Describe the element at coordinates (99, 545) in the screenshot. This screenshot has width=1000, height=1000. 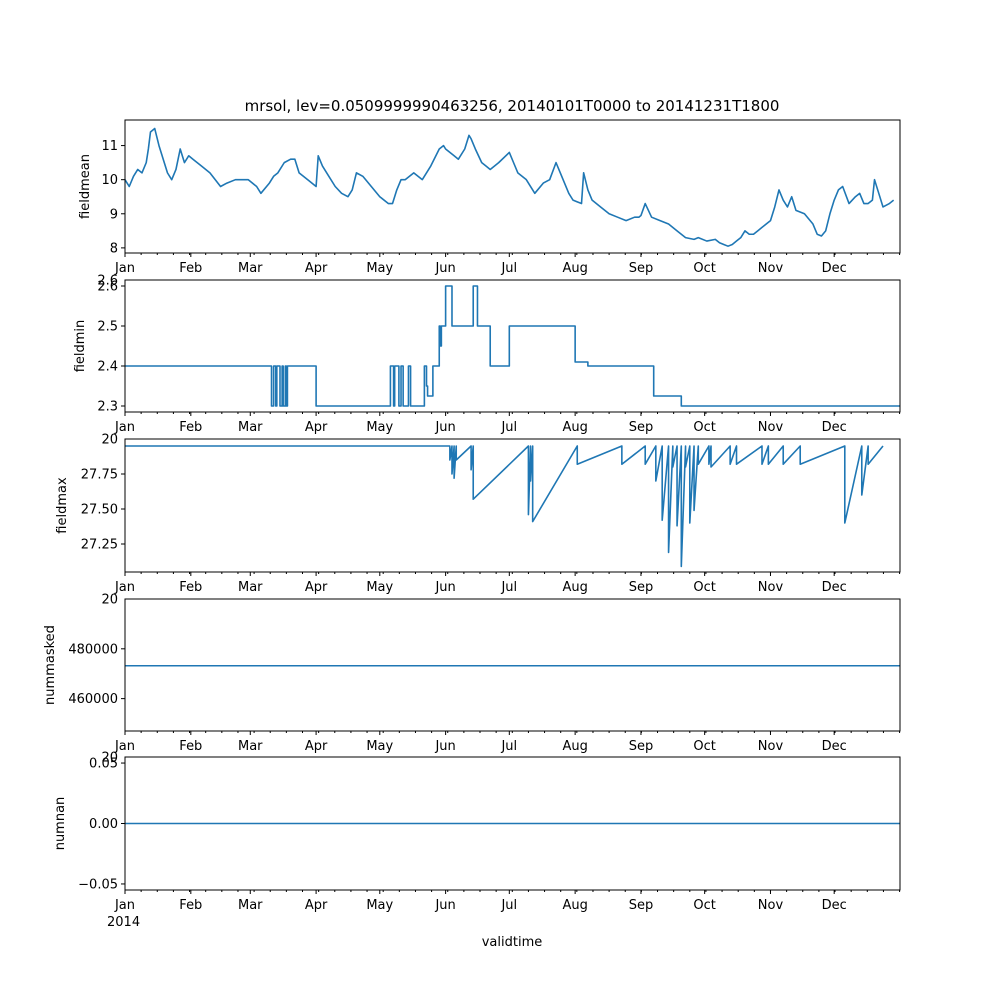
I see `y-tick-label: 27.25` at that location.